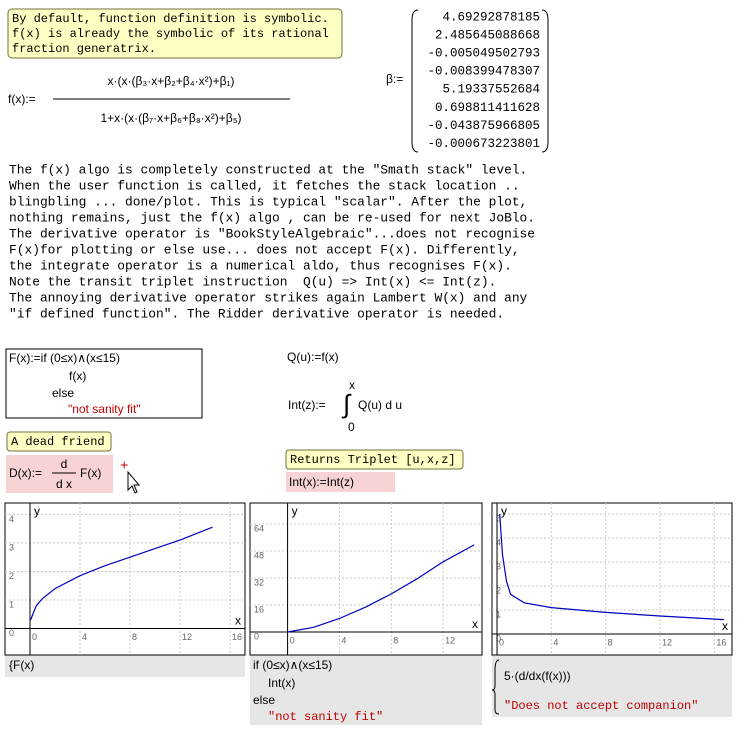  I want to click on formula-rhs: F(x), so click(90, 473).